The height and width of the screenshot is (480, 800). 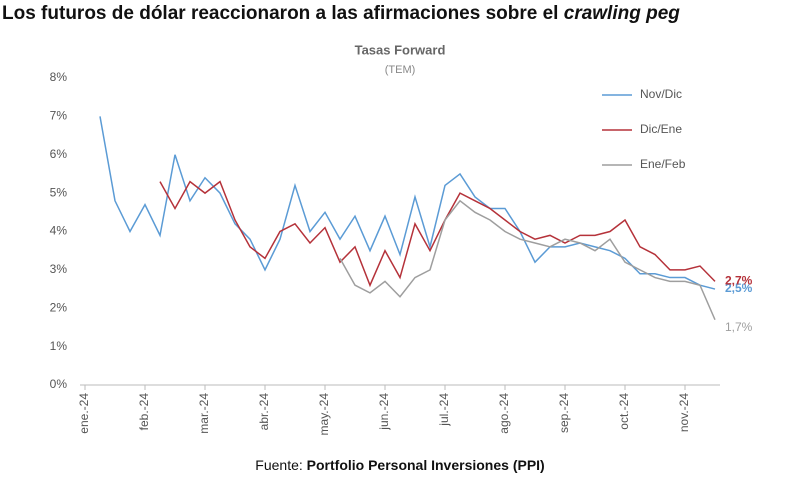 What do you see at coordinates (739, 327) in the screenshot?
I see `value-label: 1,7%` at bounding box center [739, 327].